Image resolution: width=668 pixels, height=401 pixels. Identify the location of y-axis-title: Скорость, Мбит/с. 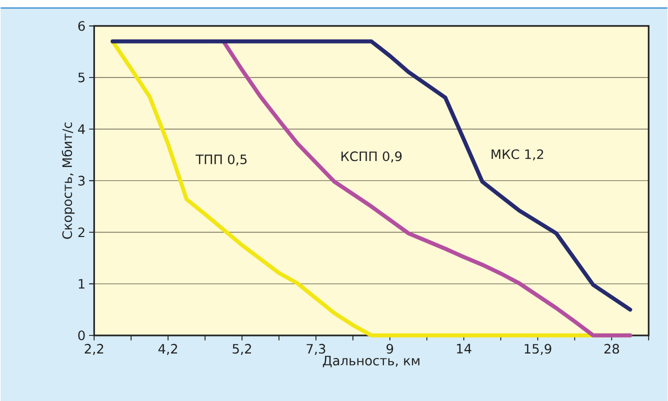
(68, 180).